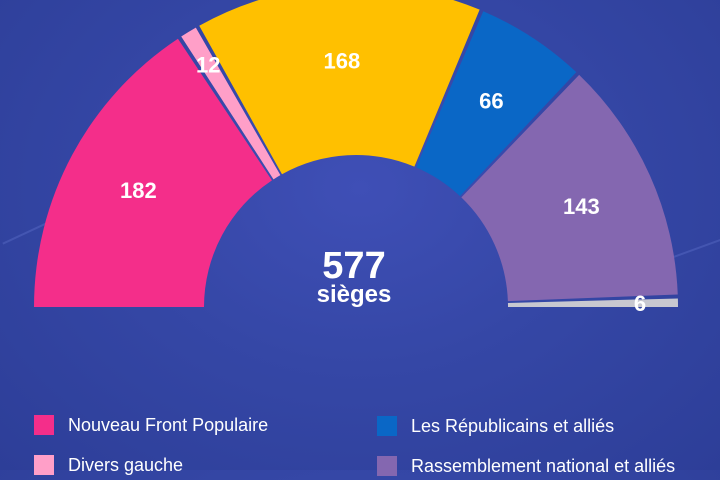 This screenshot has height=480, width=720. What do you see at coordinates (126, 464) in the screenshot?
I see `legend-label: Divers gauche` at bounding box center [126, 464].